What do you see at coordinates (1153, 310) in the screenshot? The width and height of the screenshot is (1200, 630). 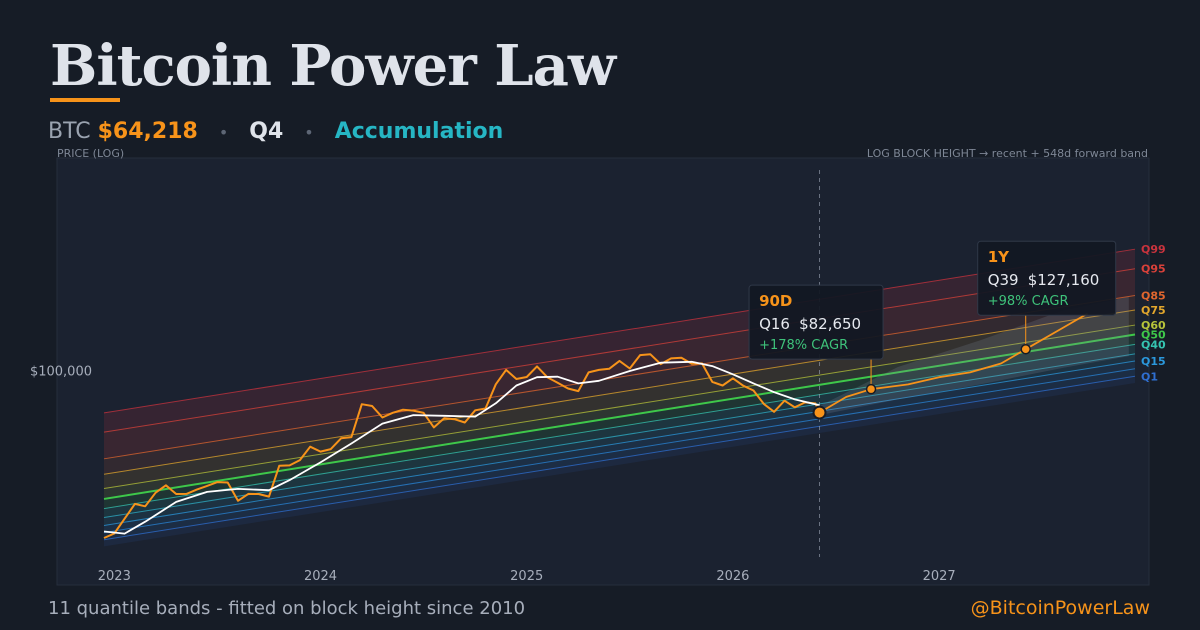 I see `band-label: Q75` at bounding box center [1153, 310].